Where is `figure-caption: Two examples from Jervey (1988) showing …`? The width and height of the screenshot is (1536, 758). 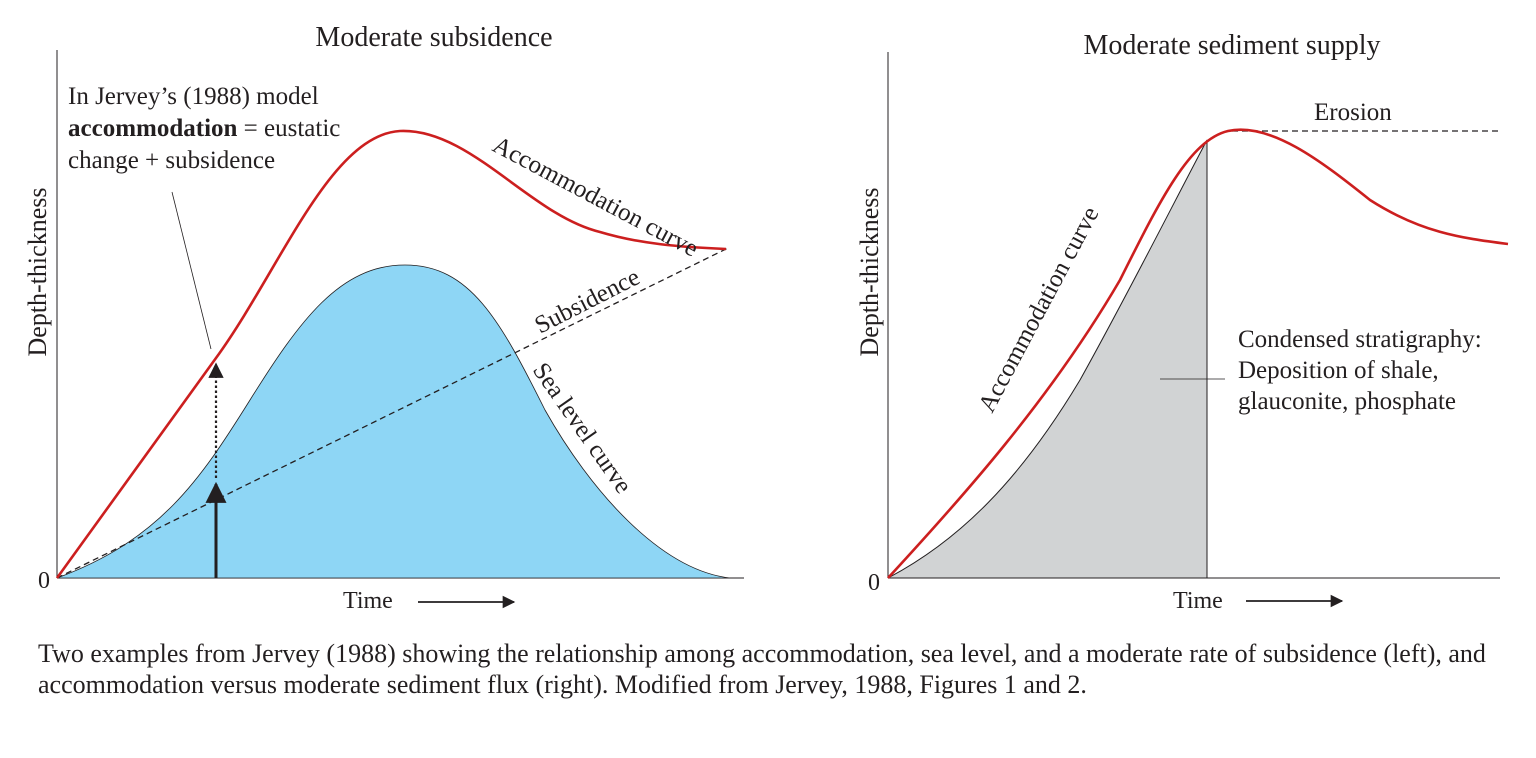
figure-caption: Two examples from Jervey (1988) showing … is located at coordinates (762, 669).